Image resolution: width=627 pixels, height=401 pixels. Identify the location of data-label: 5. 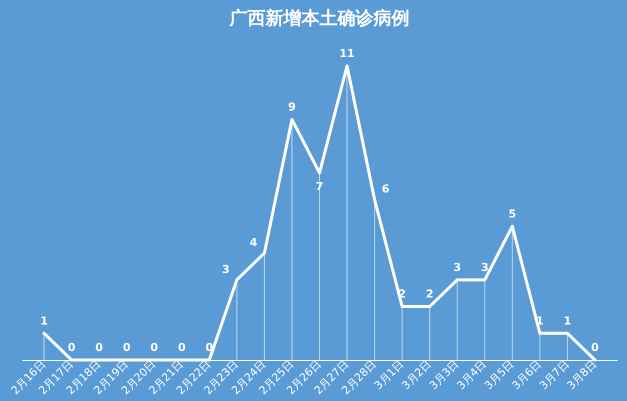
(512, 213).